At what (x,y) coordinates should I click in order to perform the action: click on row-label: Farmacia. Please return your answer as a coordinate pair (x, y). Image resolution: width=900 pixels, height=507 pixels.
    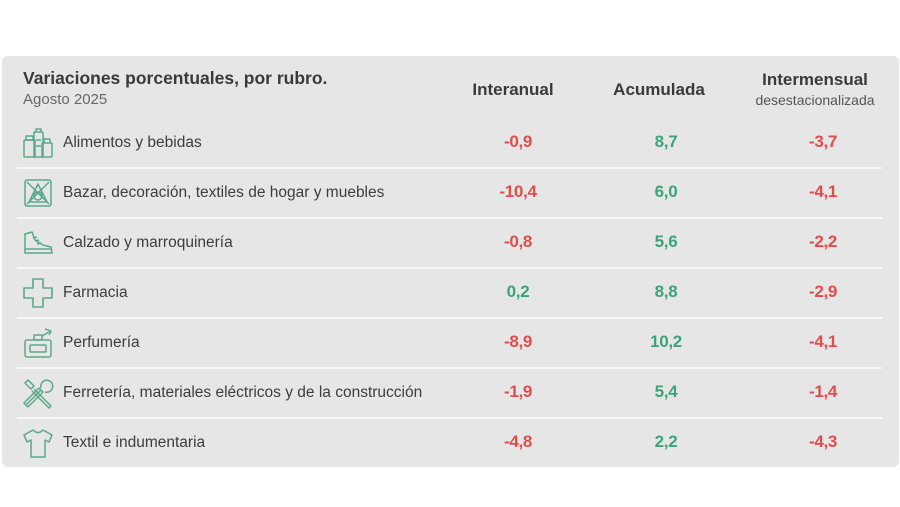
    Looking at the image, I should click on (95, 292).